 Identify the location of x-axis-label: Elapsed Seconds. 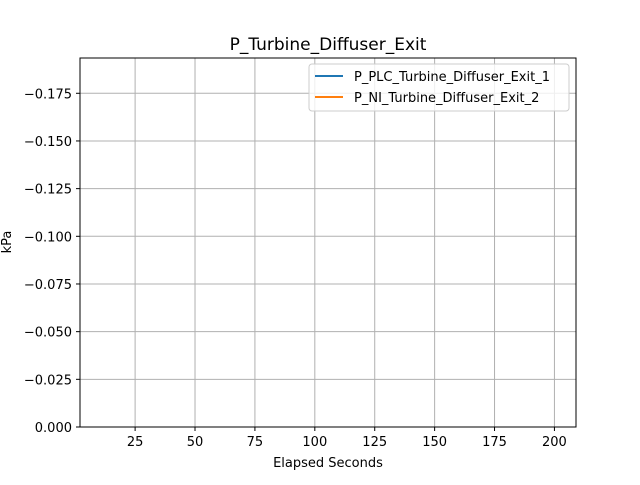
(328, 463).